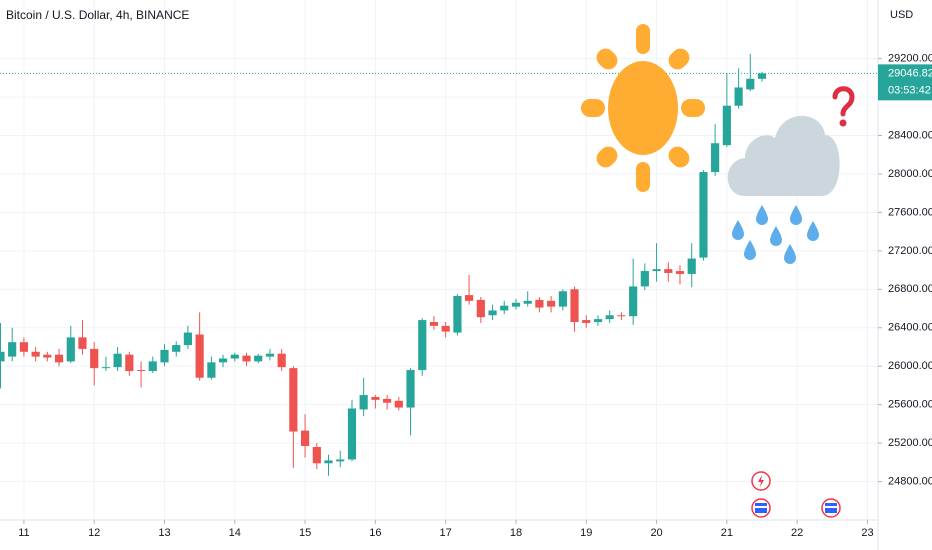 The width and height of the screenshot is (932, 550). Describe the element at coordinates (164, 533) in the screenshot. I see `x-tick-label: 13` at that location.